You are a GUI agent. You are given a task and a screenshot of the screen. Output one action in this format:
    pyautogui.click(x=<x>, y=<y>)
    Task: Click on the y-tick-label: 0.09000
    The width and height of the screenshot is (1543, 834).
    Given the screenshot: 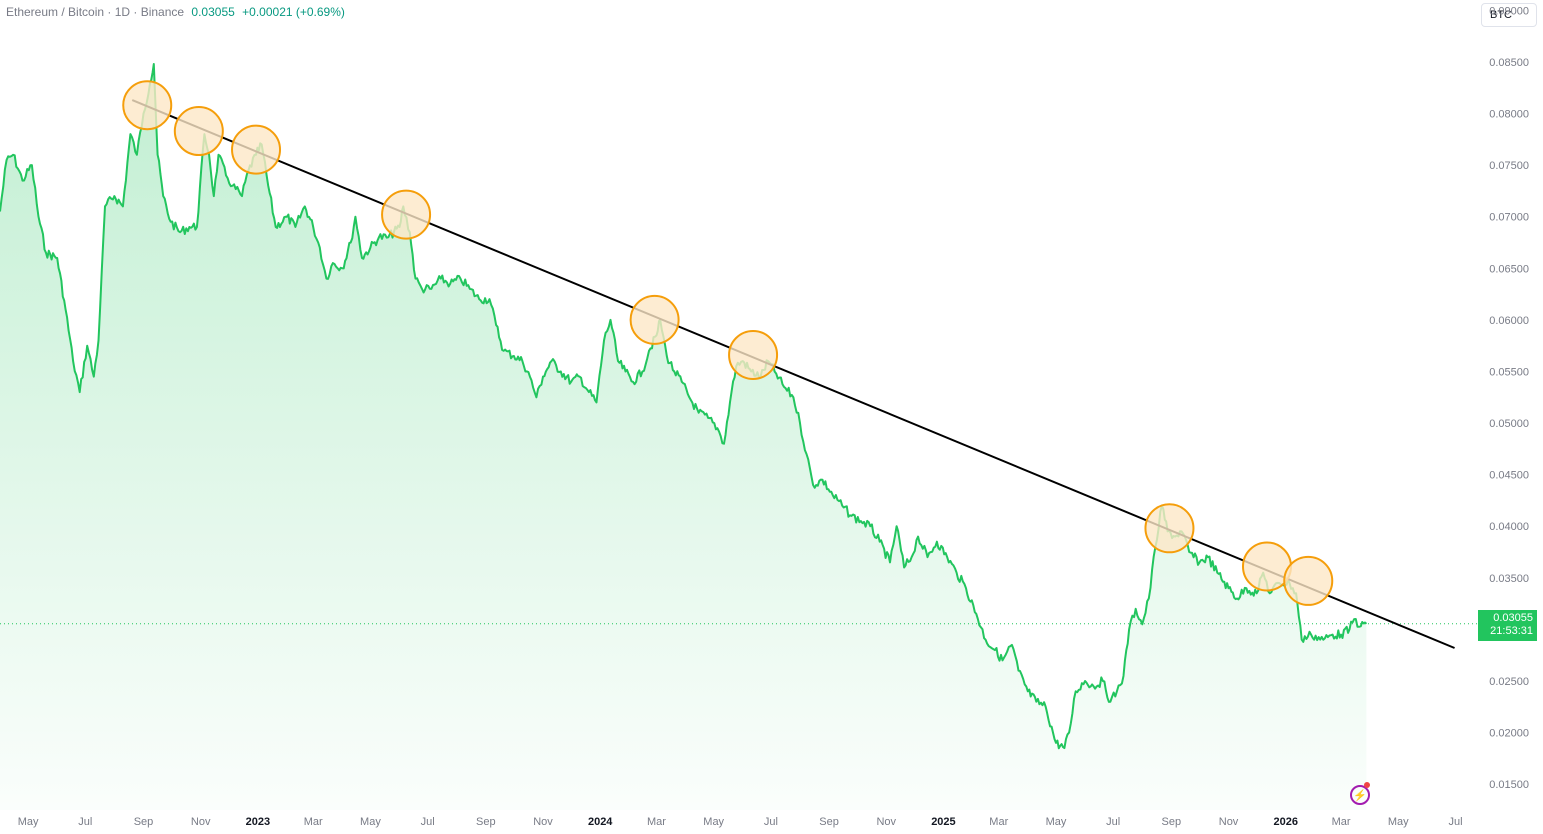 What is the action you would take?
    pyautogui.click(x=1509, y=11)
    